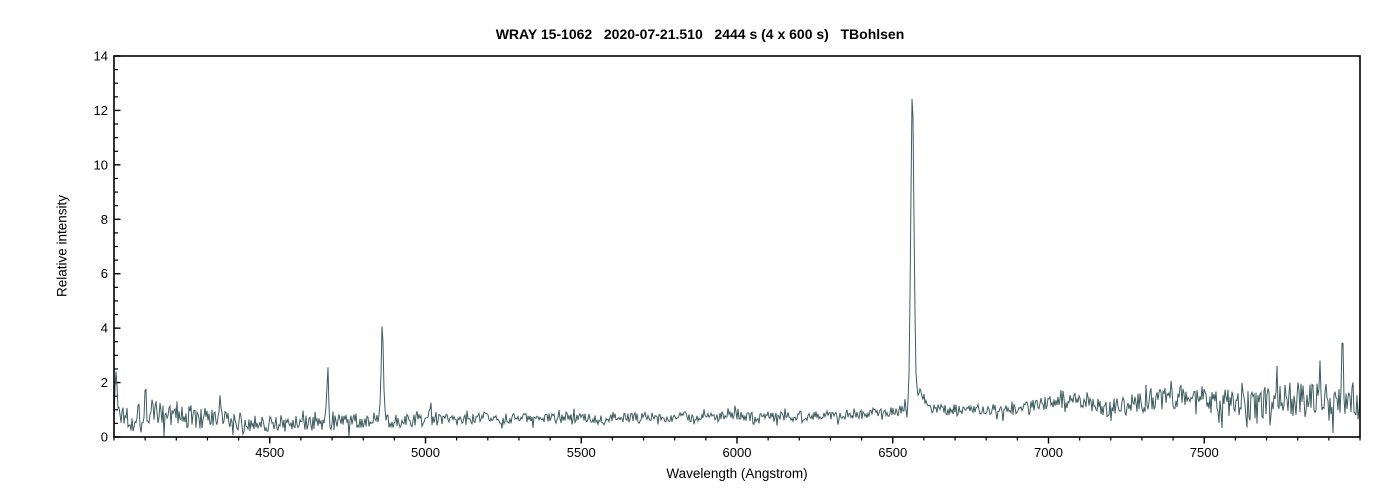 Image resolution: width=1400 pixels, height=500 pixels. What do you see at coordinates (892, 452) in the screenshot?
I see `x-tick-label: 6500` at bounding box center [892, 452].